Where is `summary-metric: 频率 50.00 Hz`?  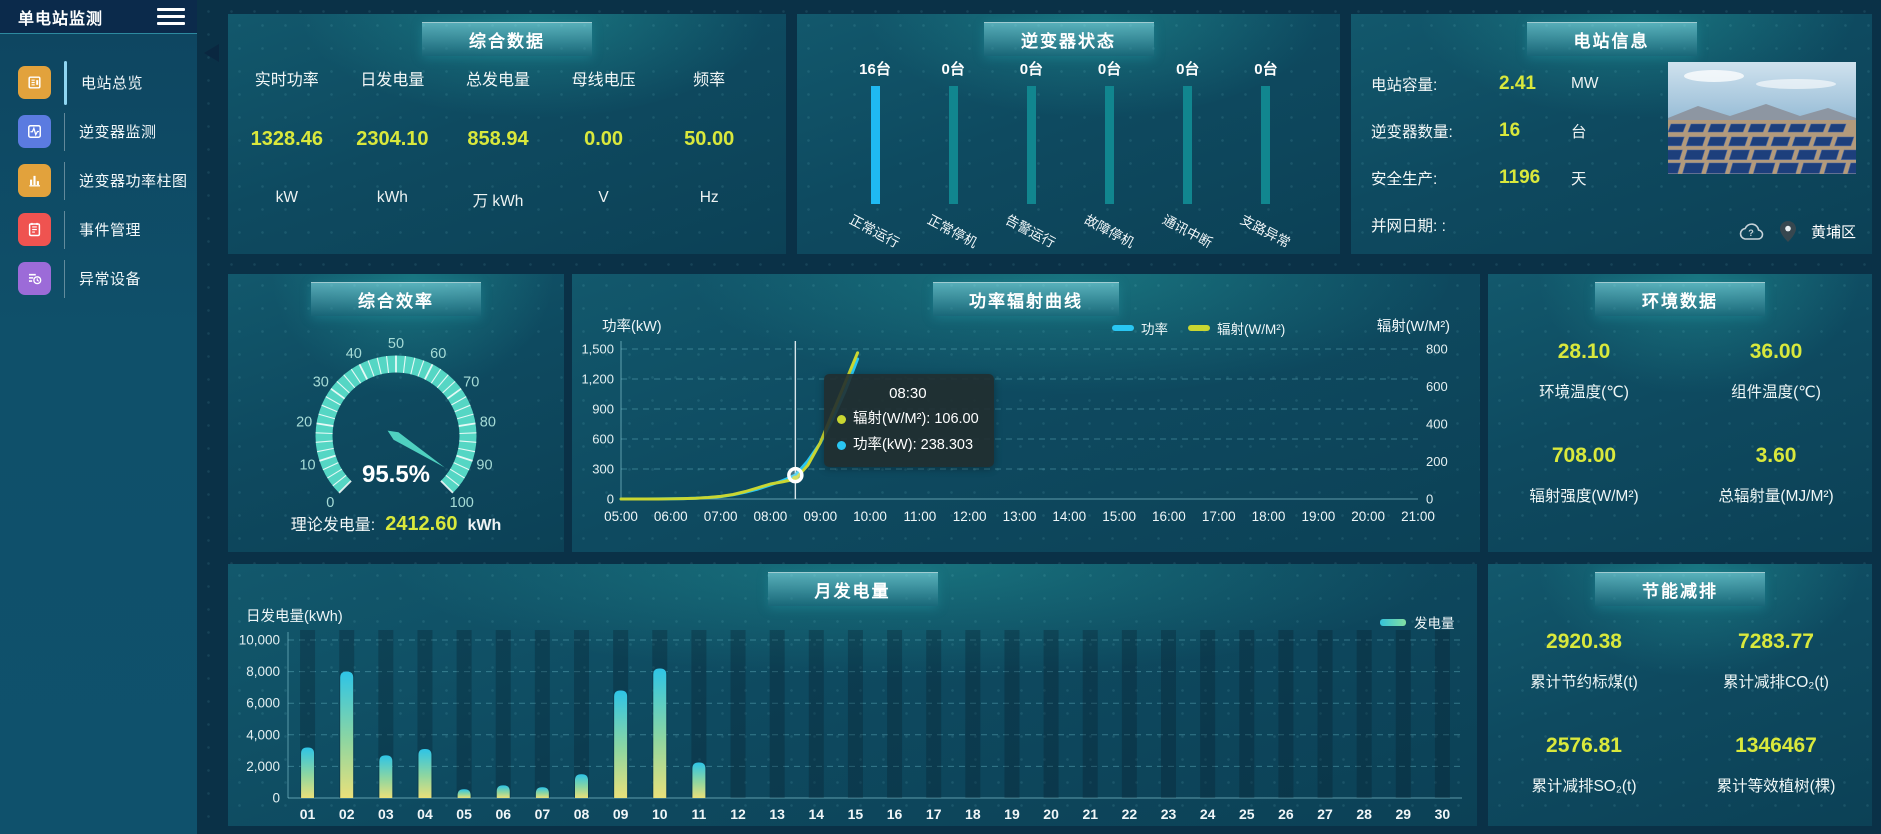 summary-metric: 频率 50.00 Hz is located at coordinates (709, 138).